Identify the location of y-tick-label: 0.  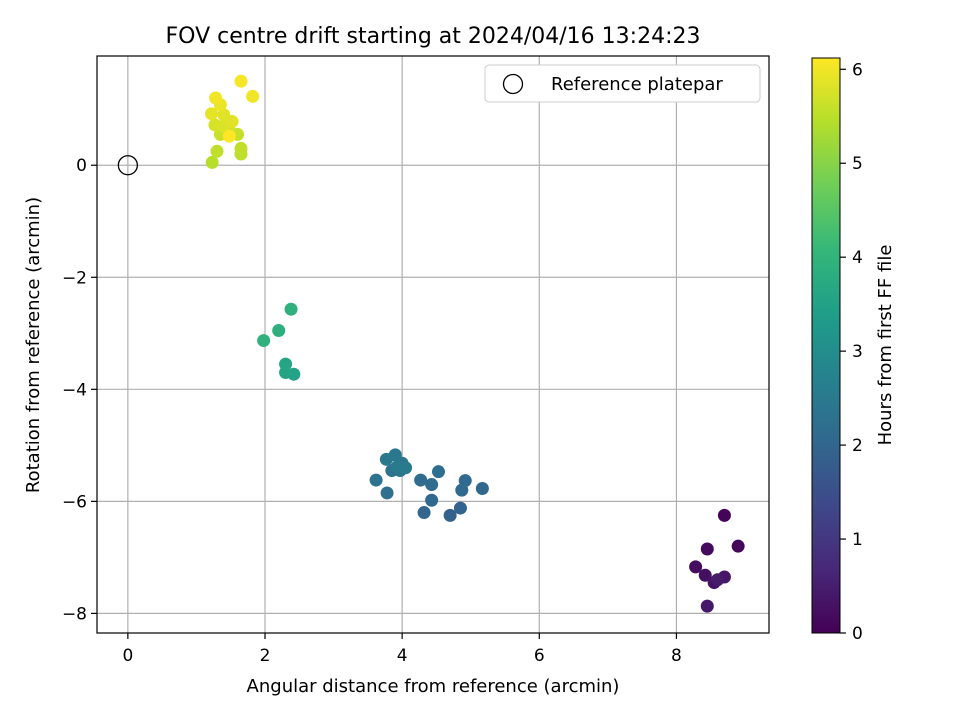
(81, 166).